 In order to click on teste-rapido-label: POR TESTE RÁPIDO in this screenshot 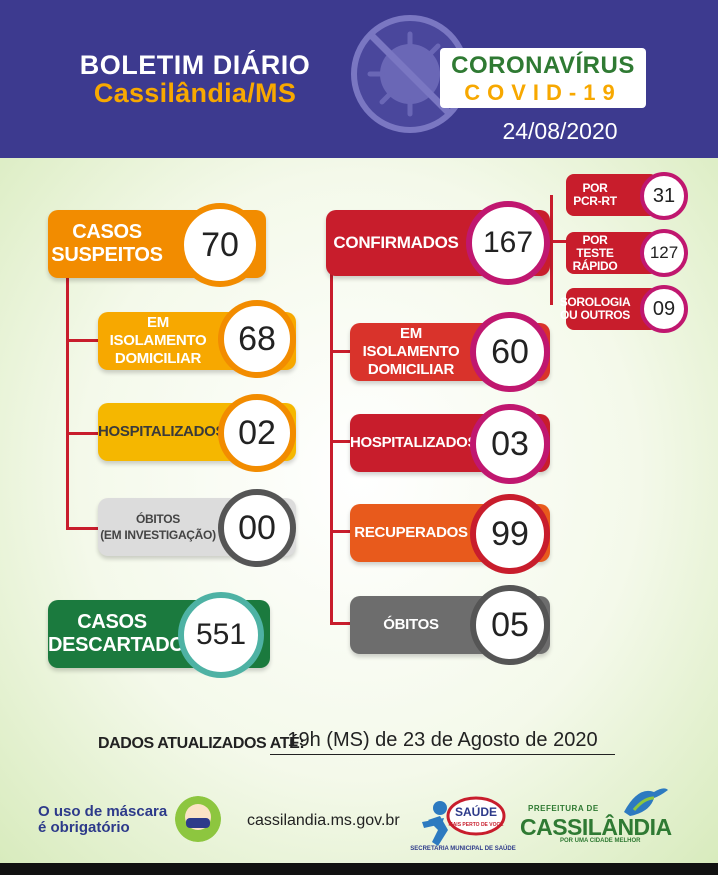, I will do `click(612, 253)`.